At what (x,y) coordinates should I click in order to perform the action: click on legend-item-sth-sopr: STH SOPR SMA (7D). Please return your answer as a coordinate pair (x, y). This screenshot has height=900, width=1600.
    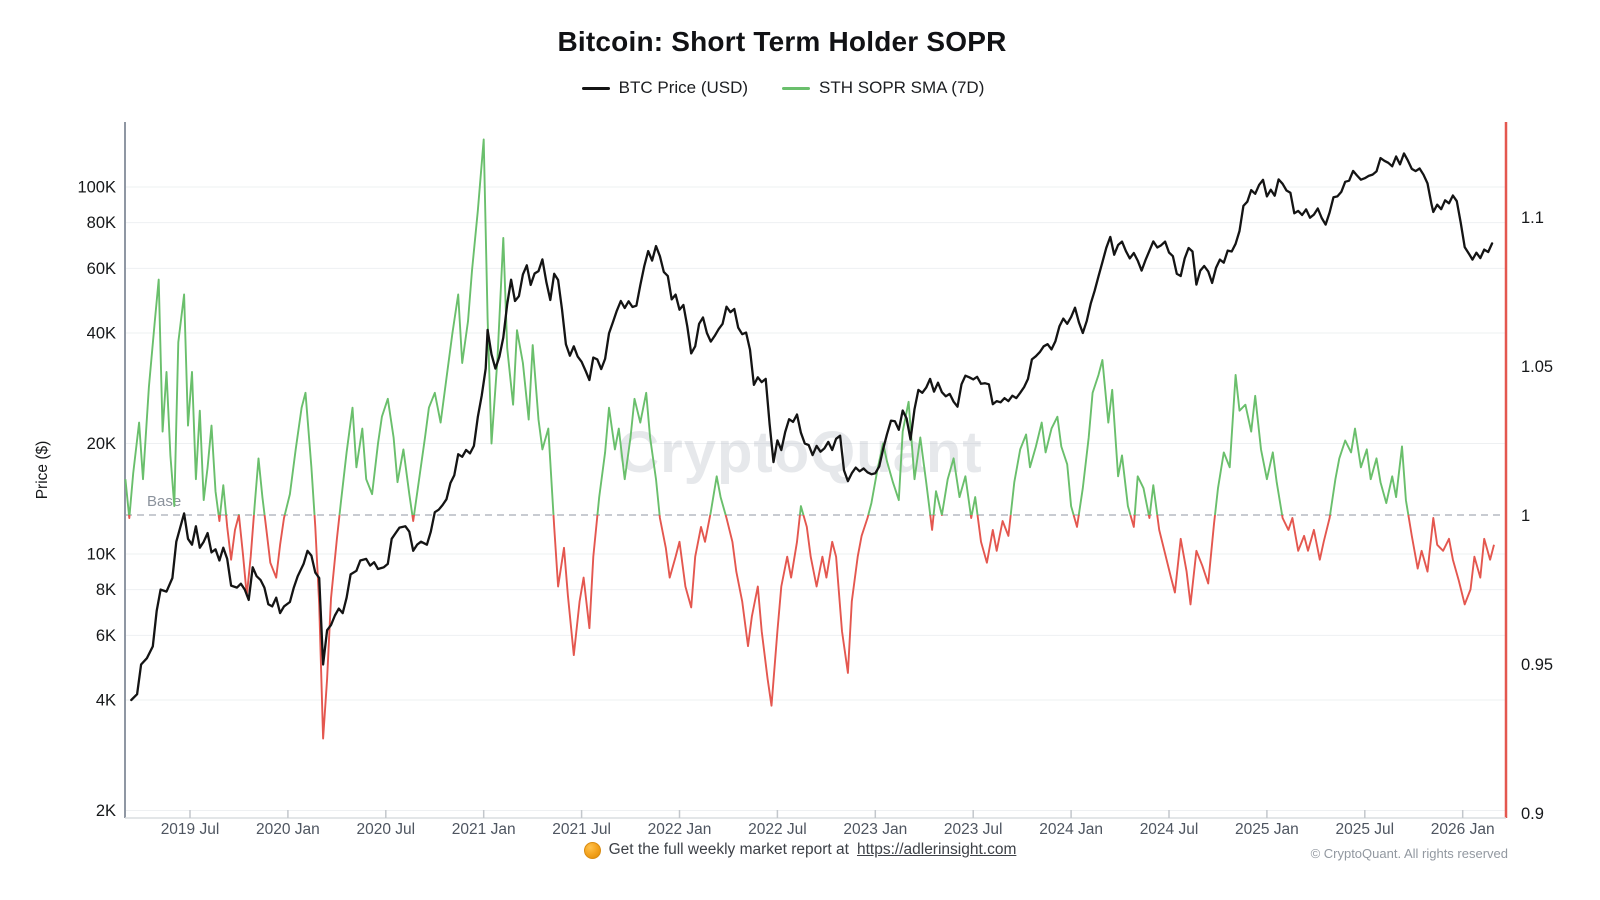
    Looking at the image, I should click on (883, 88).